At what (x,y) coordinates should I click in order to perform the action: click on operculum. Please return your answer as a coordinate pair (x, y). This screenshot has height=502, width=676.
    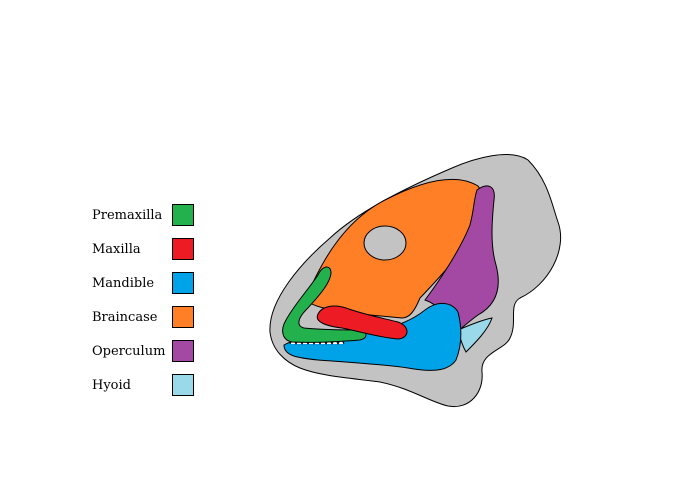
    Looking at the image, I should click on (461, 260).